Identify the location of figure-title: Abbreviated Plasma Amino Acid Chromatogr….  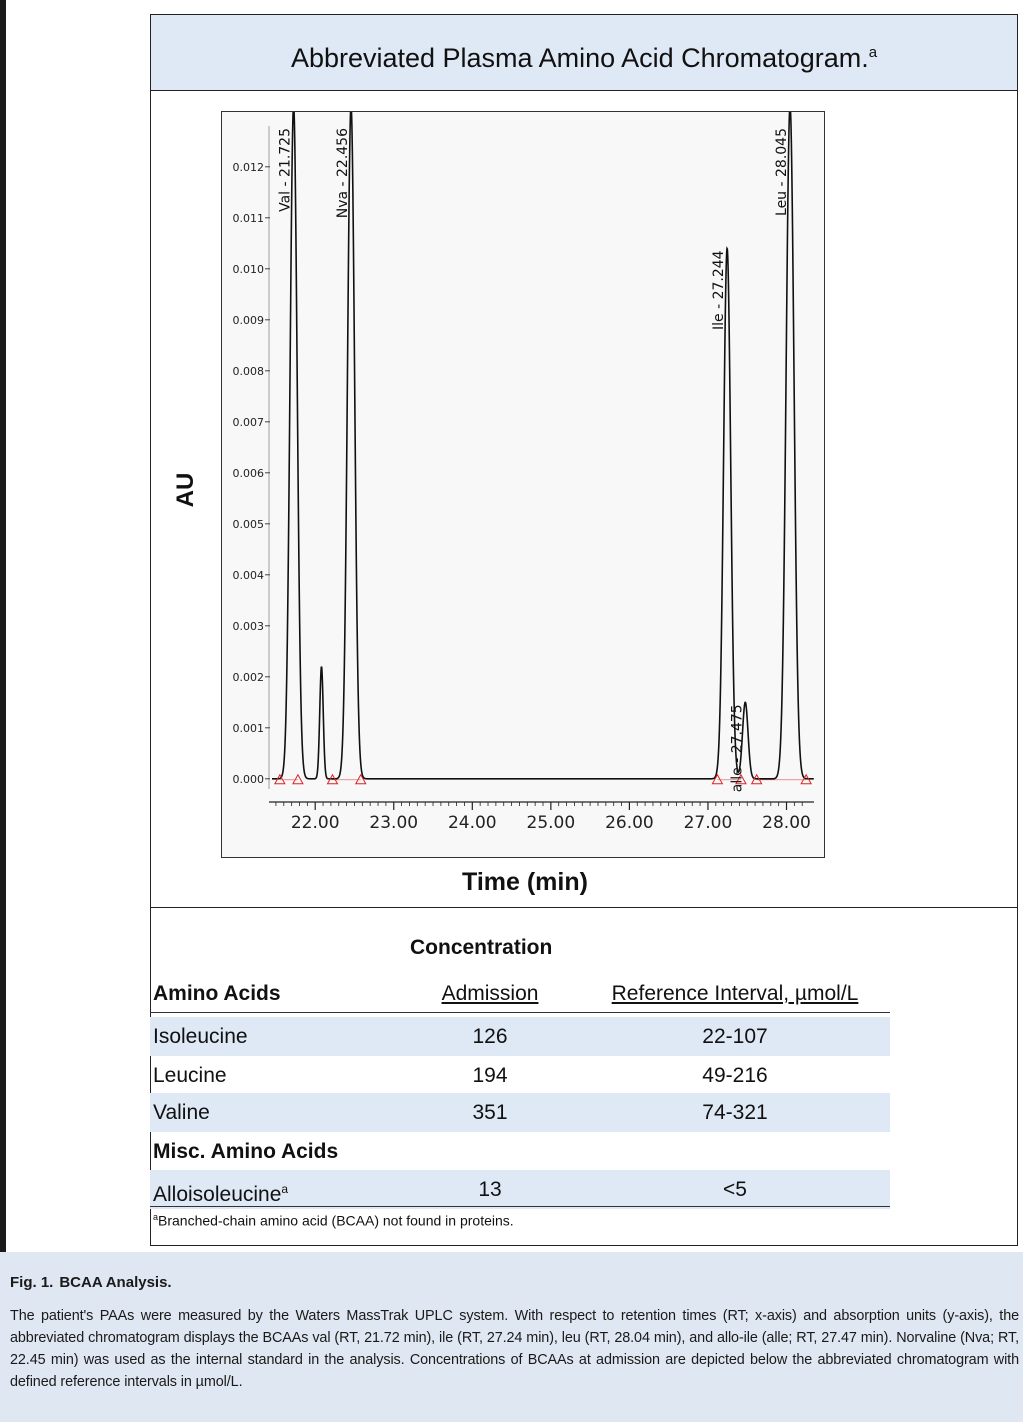
(584, 53).